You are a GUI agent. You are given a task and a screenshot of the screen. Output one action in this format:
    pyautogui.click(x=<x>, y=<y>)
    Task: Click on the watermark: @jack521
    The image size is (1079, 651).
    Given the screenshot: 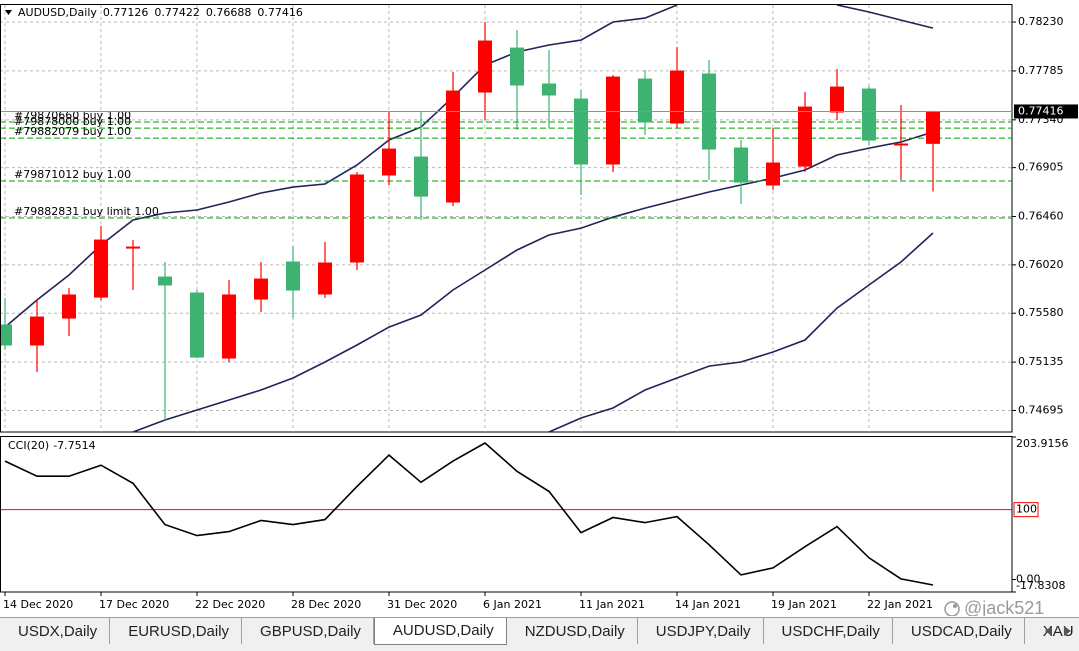 What is the action you would take?
    pyautogui.click(x=1004, y=607)
    